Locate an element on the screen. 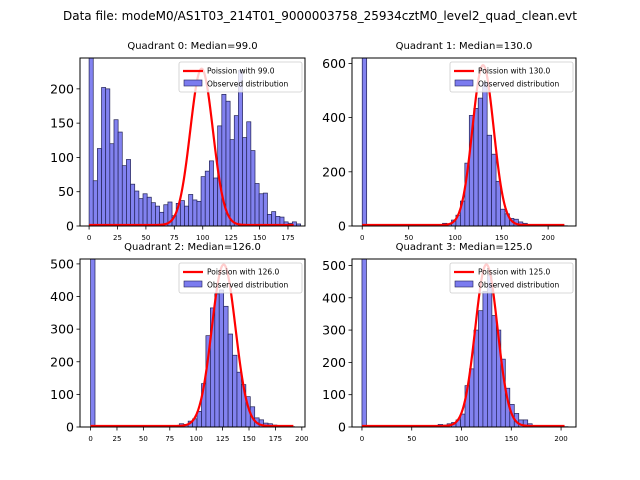  x-tick-label: 175 is located at coordinates (287, 238).